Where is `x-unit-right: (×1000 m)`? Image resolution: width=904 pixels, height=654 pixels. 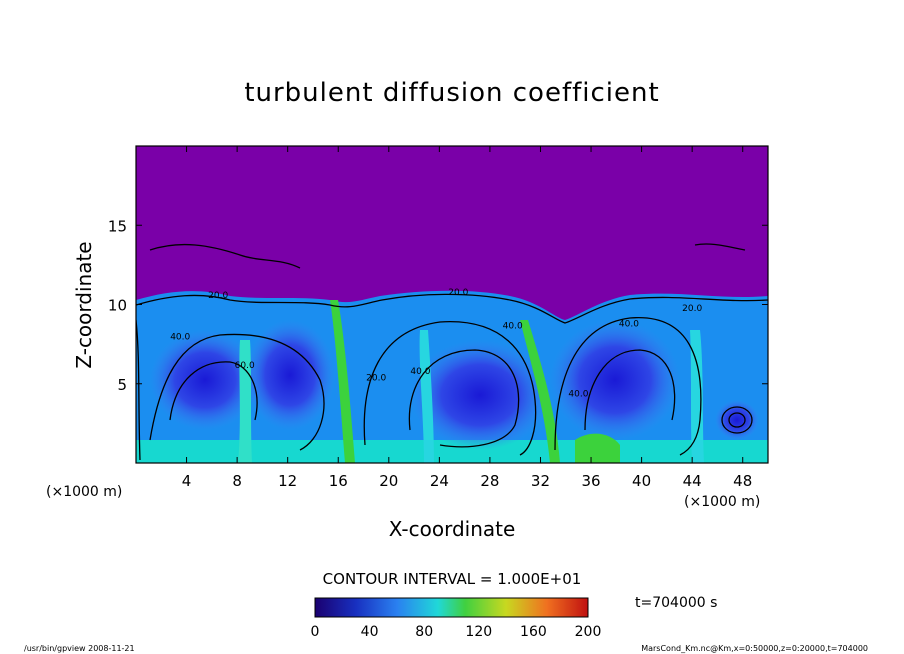 x-unit-right: (×1000 m) is located at coordinates (722, 502).